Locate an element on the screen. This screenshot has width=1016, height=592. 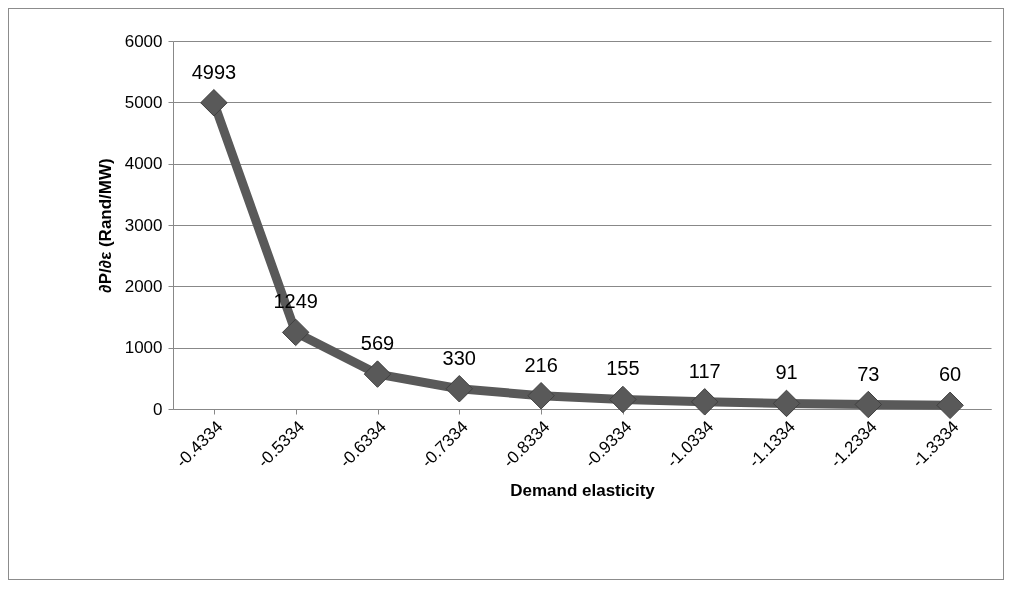
data-label: 4993 is located at coordinates (214, 71).